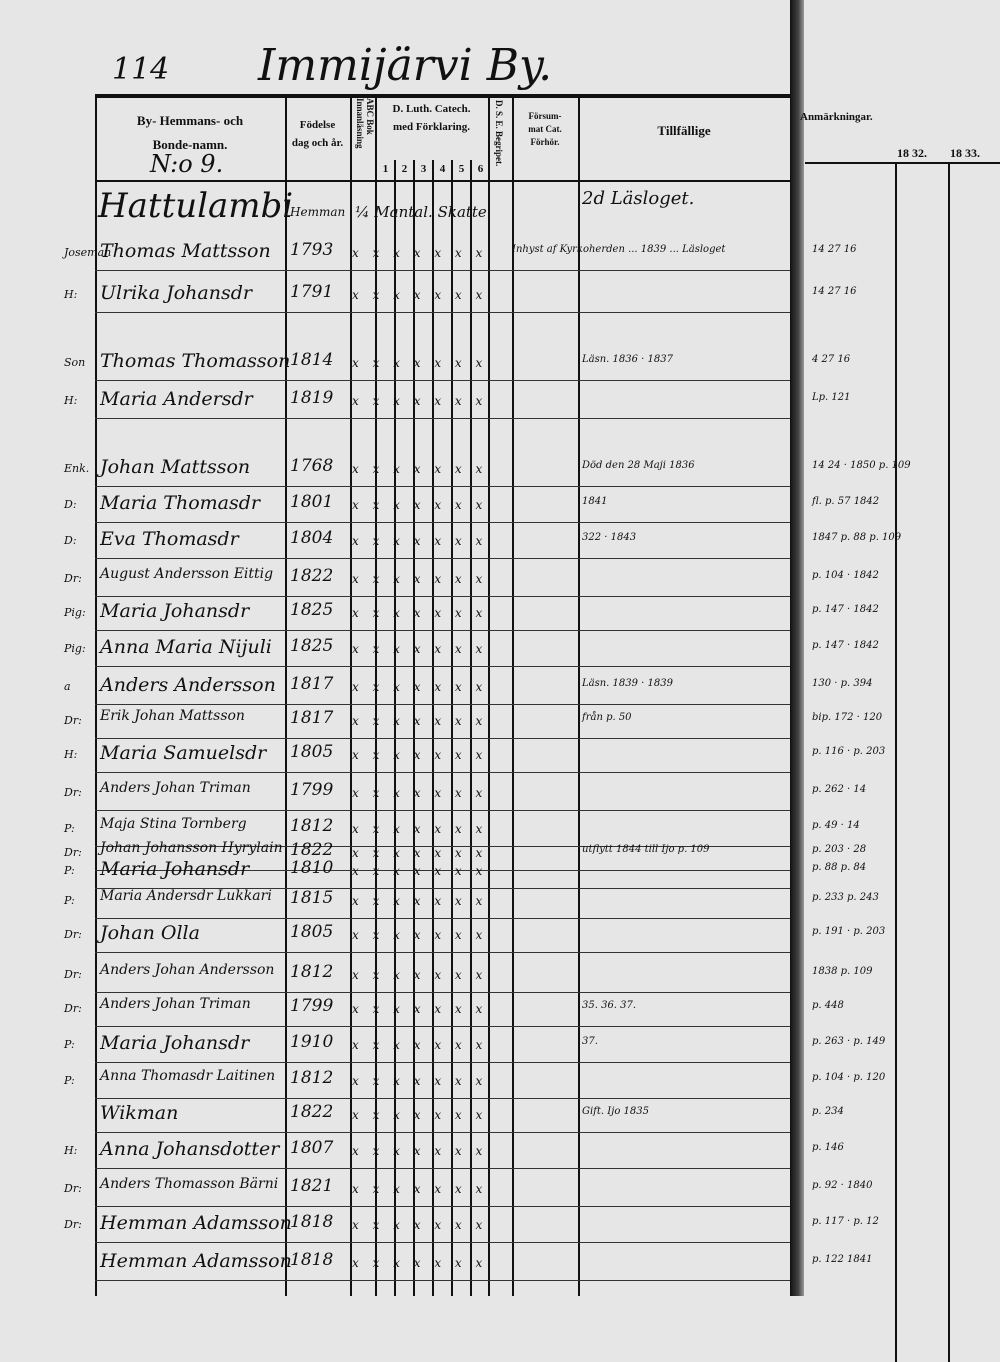  Describe the element at coordinates (185, 251) in the screenshot. I see `person-name: Thomas Mattsson` at that location.